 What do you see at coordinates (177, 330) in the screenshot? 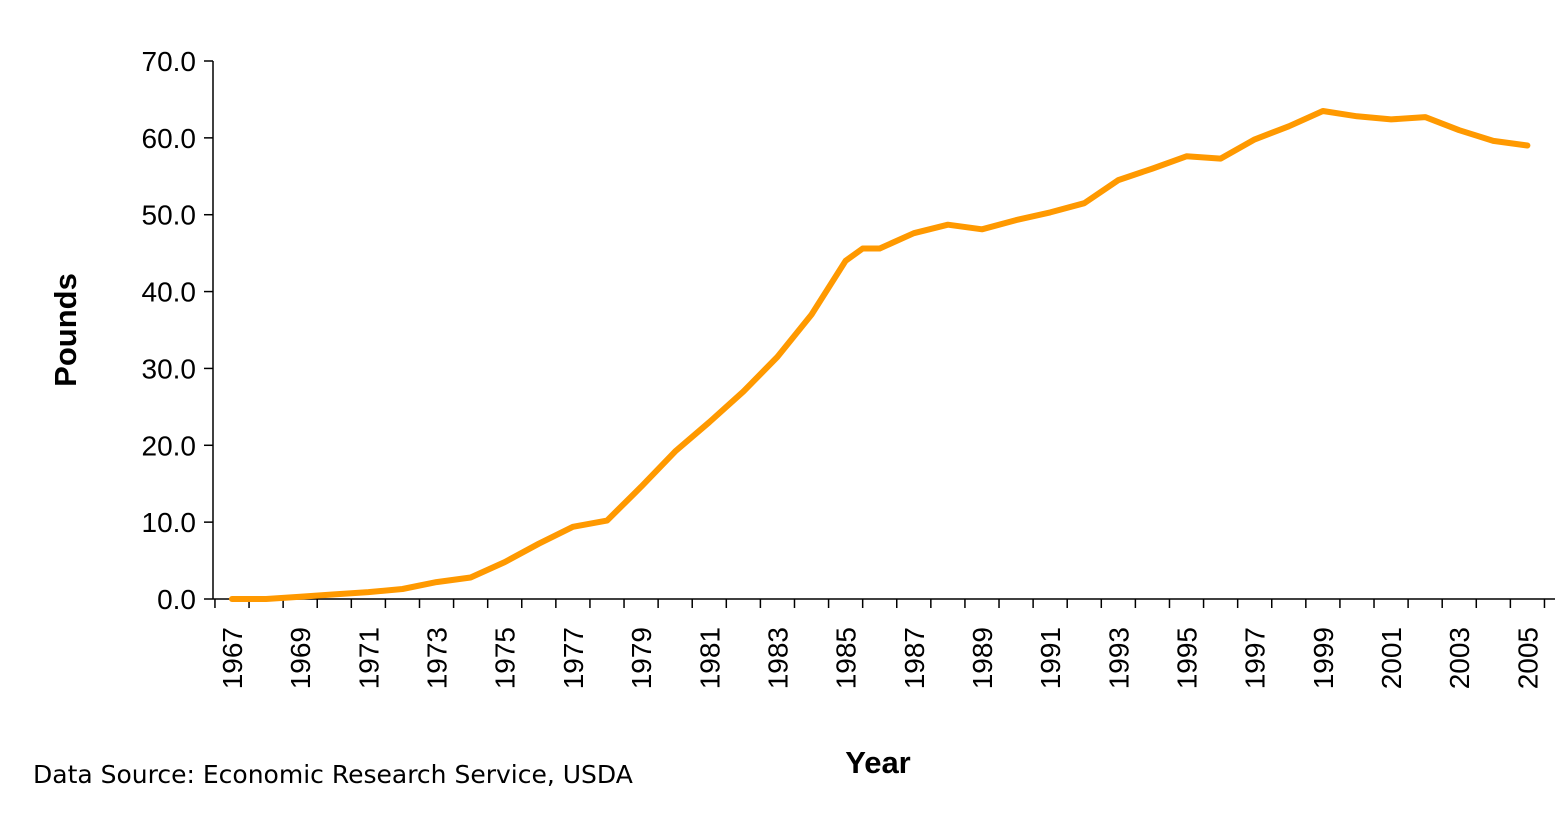
I see `y-axis-ticks: 0.0 10.0 20.0 30.0 40.0 50.0 60.0 70.0` at bounding box center [177, 330].